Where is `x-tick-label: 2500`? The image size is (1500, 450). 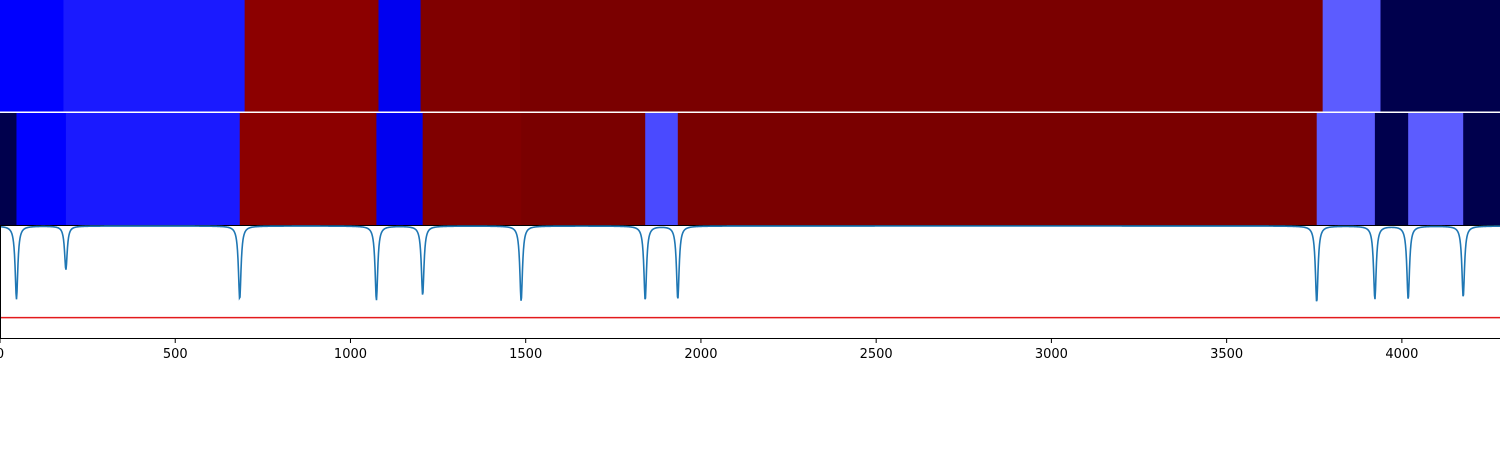
x-tick-label: 2500 is located at coordinates (876, 354).